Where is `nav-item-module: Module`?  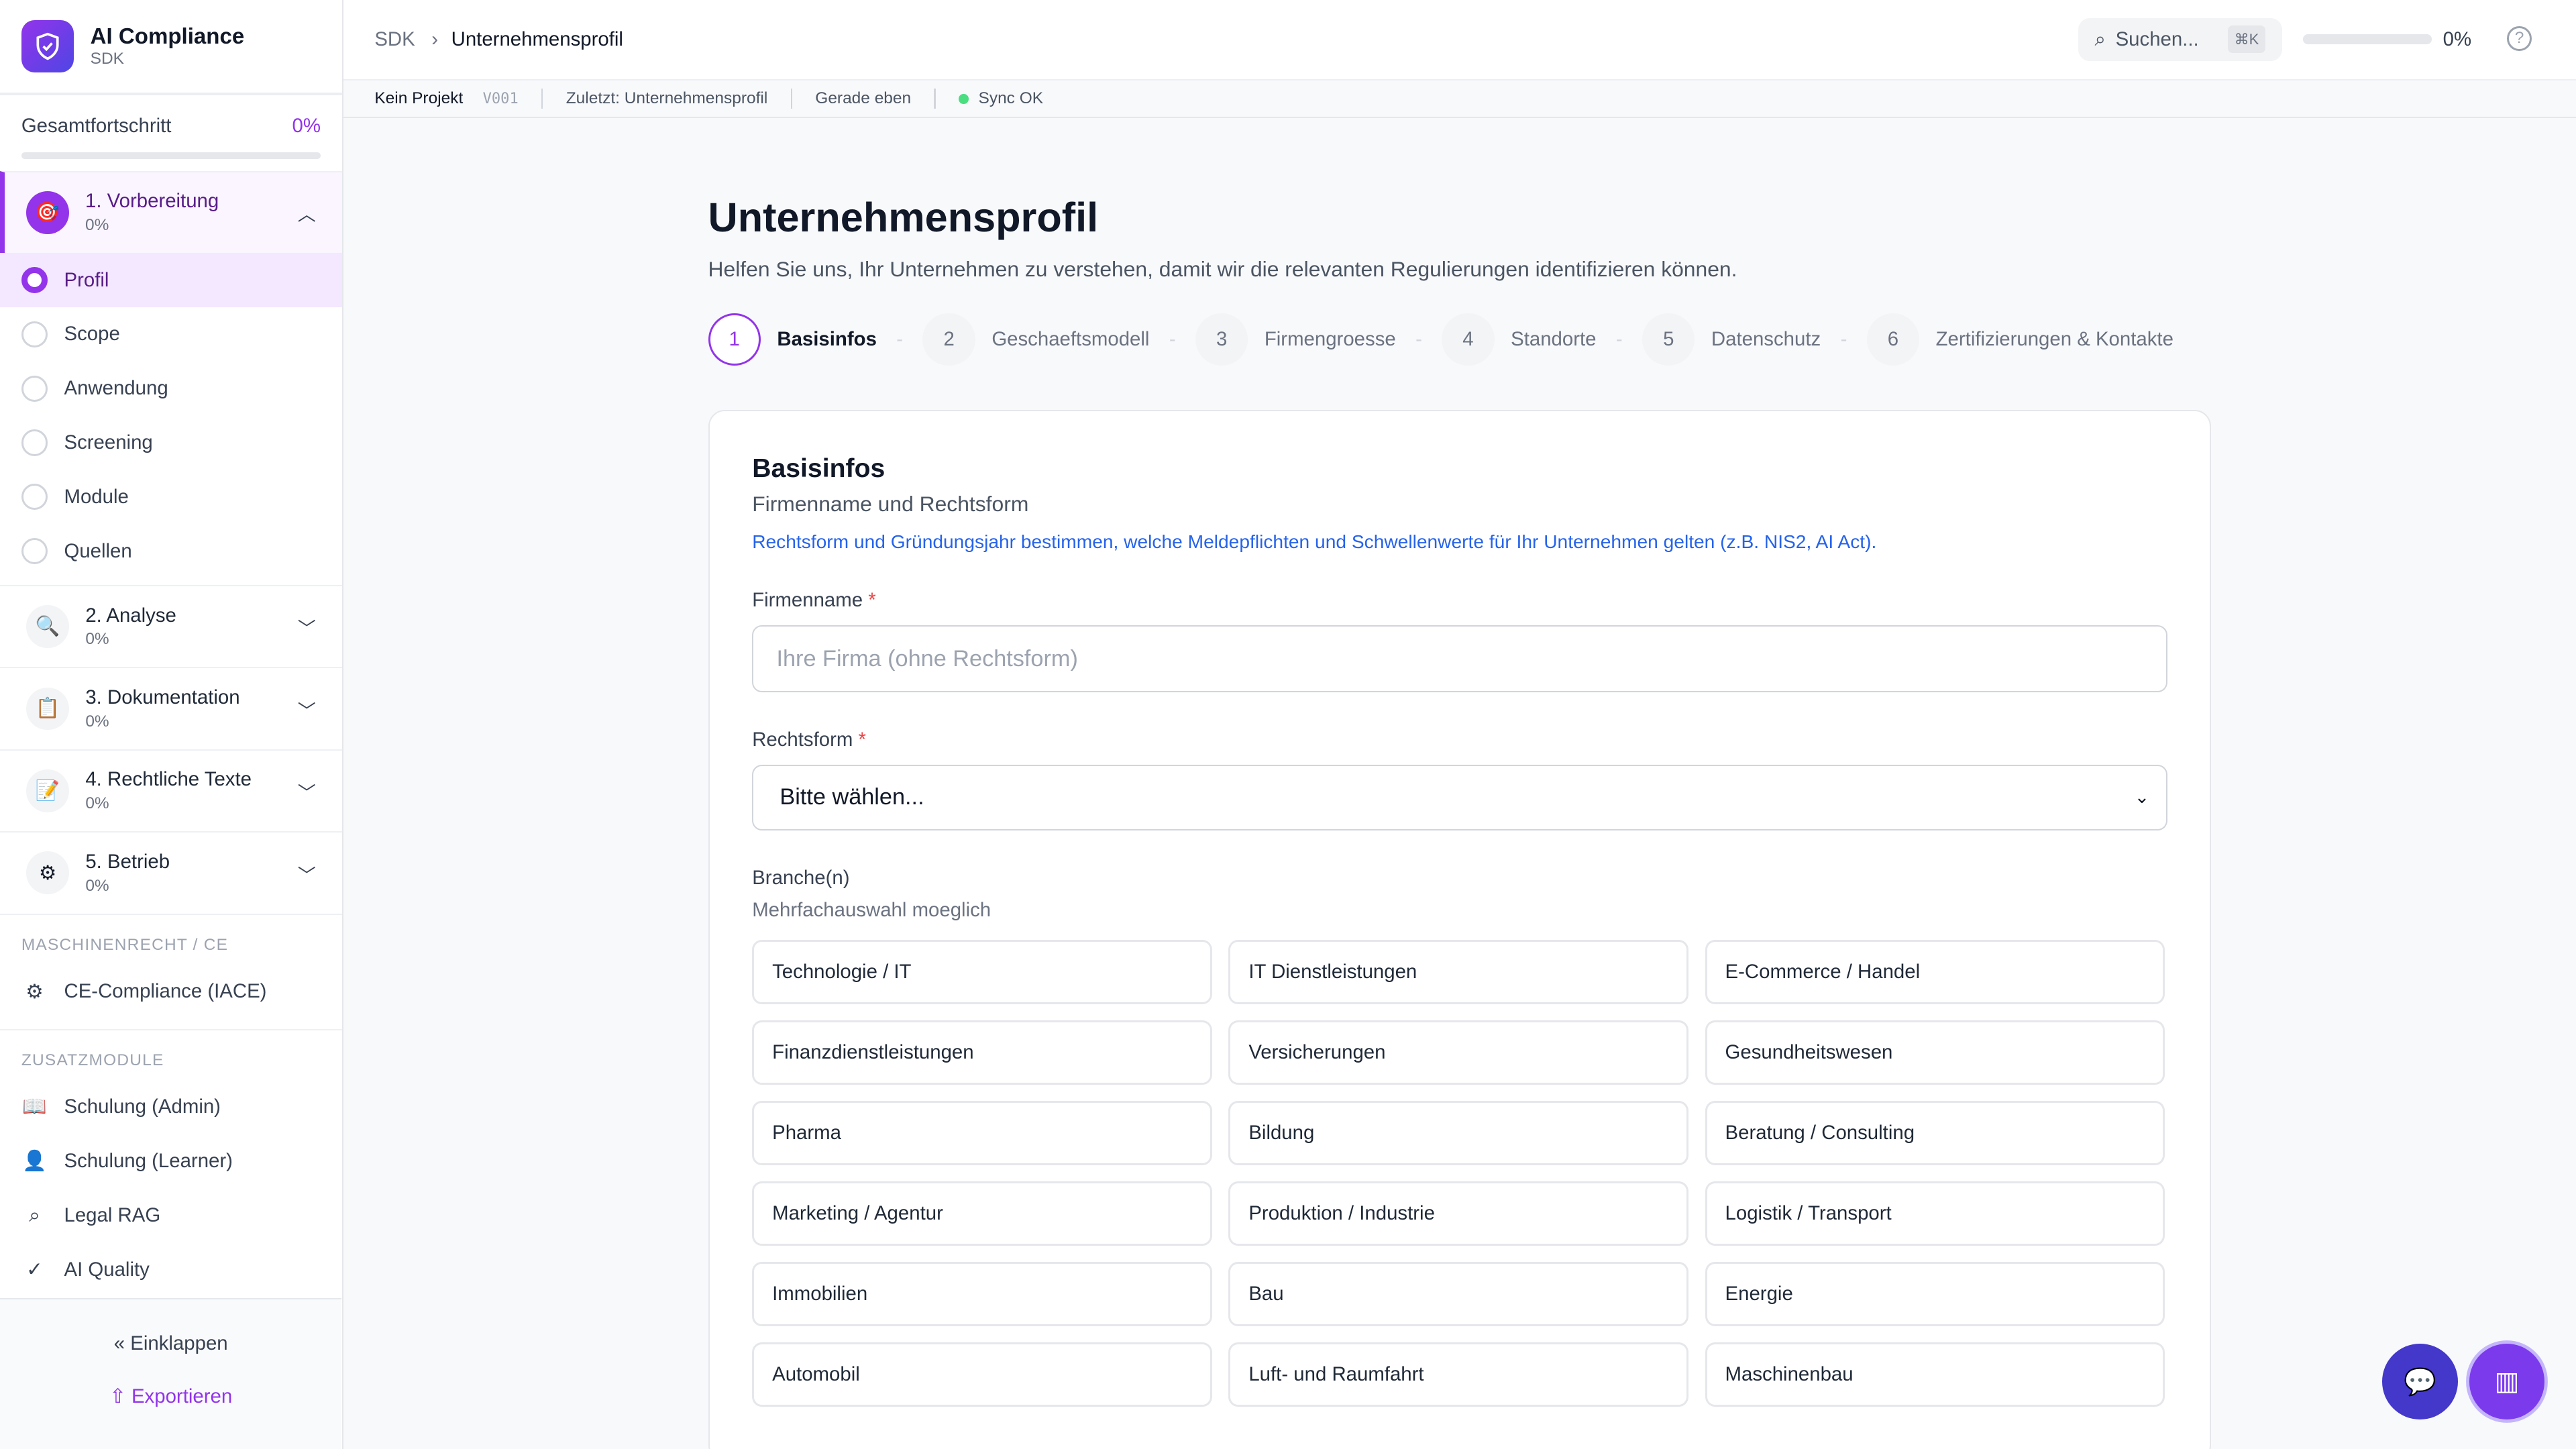 nav-item-module: Module is located at coordinates (171, 497).